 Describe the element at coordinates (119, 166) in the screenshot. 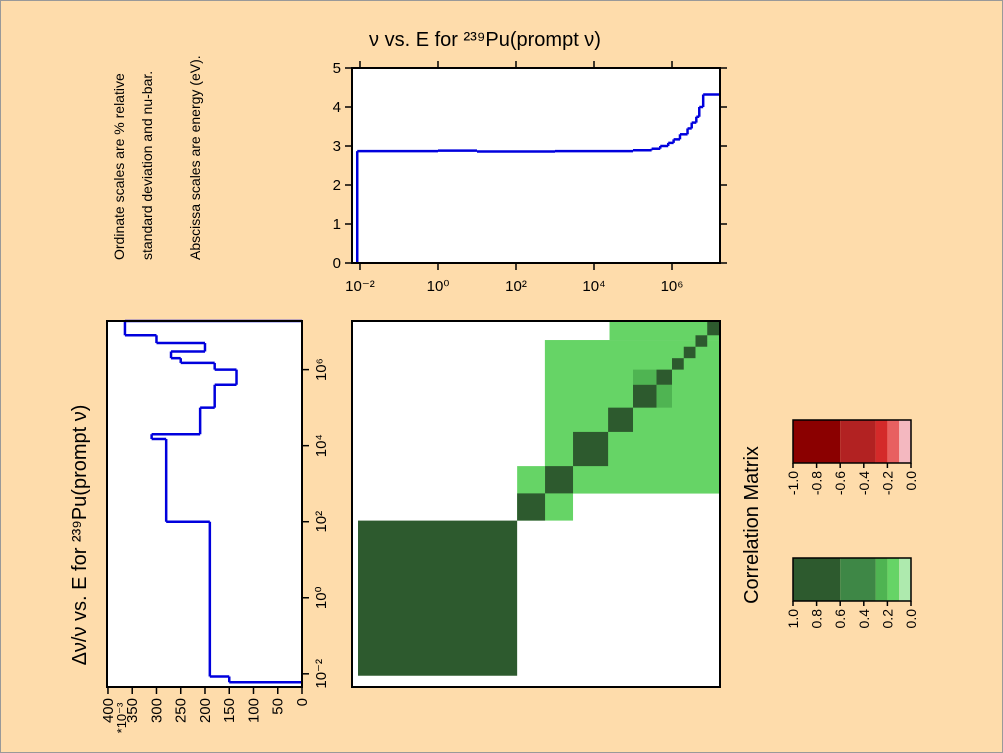

I see `note: Ordinate scales are % relative` at that location.